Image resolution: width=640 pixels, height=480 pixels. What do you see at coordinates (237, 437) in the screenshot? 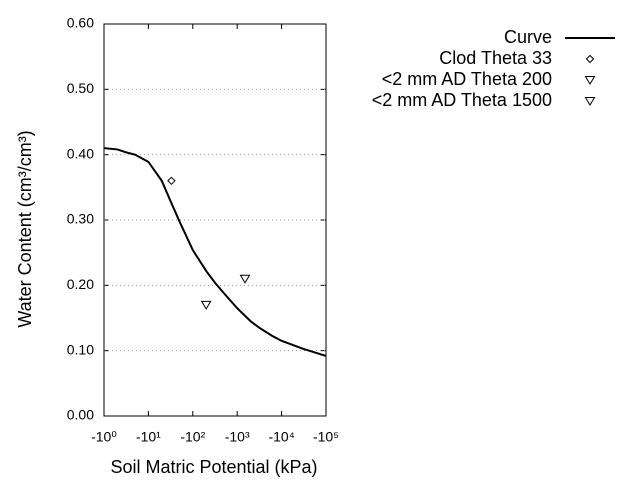
I see `x-tick-label: -10³` at bounding box center [237, 437].